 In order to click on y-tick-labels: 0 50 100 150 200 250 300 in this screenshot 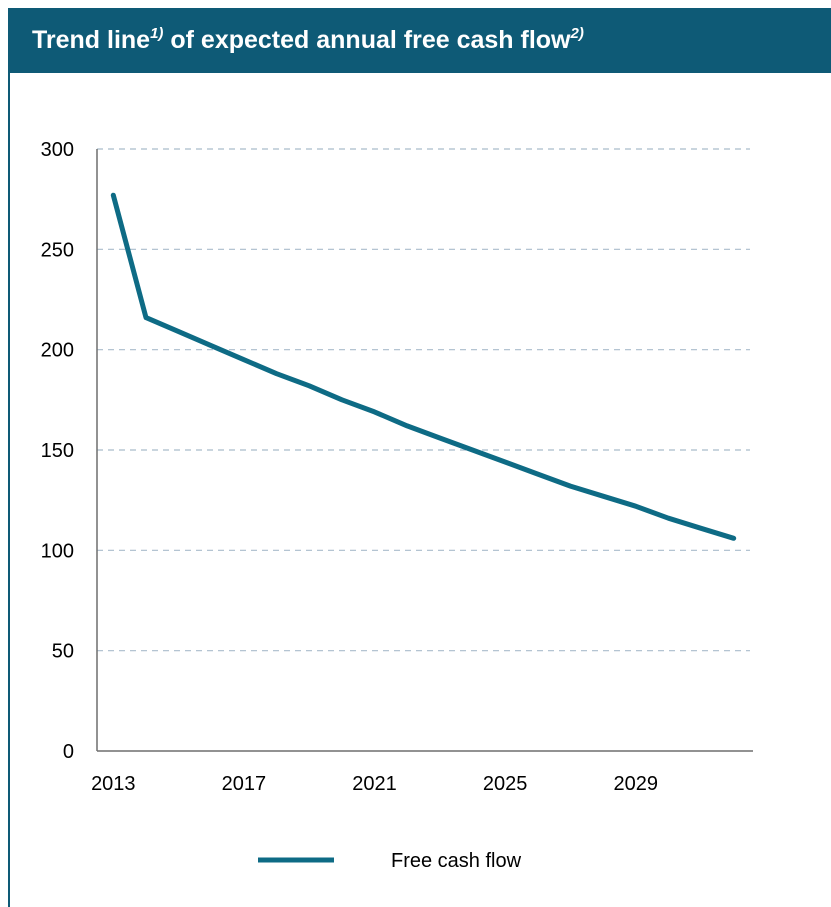, I will do `click(57, 451)`.